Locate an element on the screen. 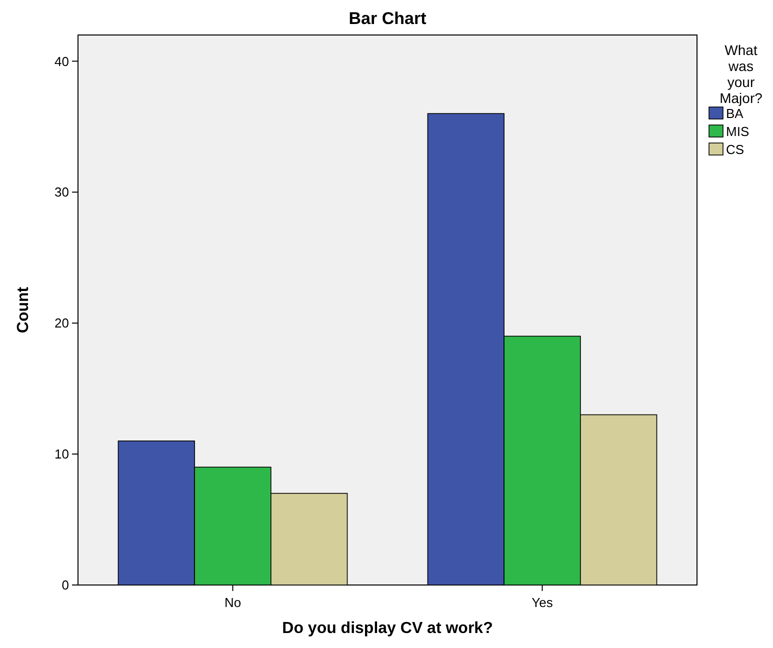 Image resolution: width=773 pixels, height=648 pixels. legend-label: MIS is located at coordinates (738, 131).